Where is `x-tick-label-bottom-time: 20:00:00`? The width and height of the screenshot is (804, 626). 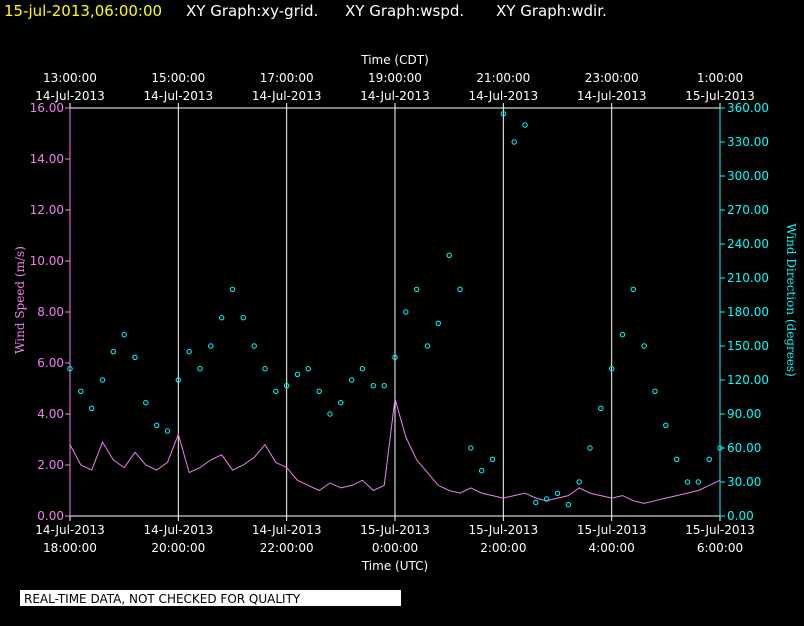 x-tick-label-bottom-time: 20:00:00 is located at coordinates (178, 548).